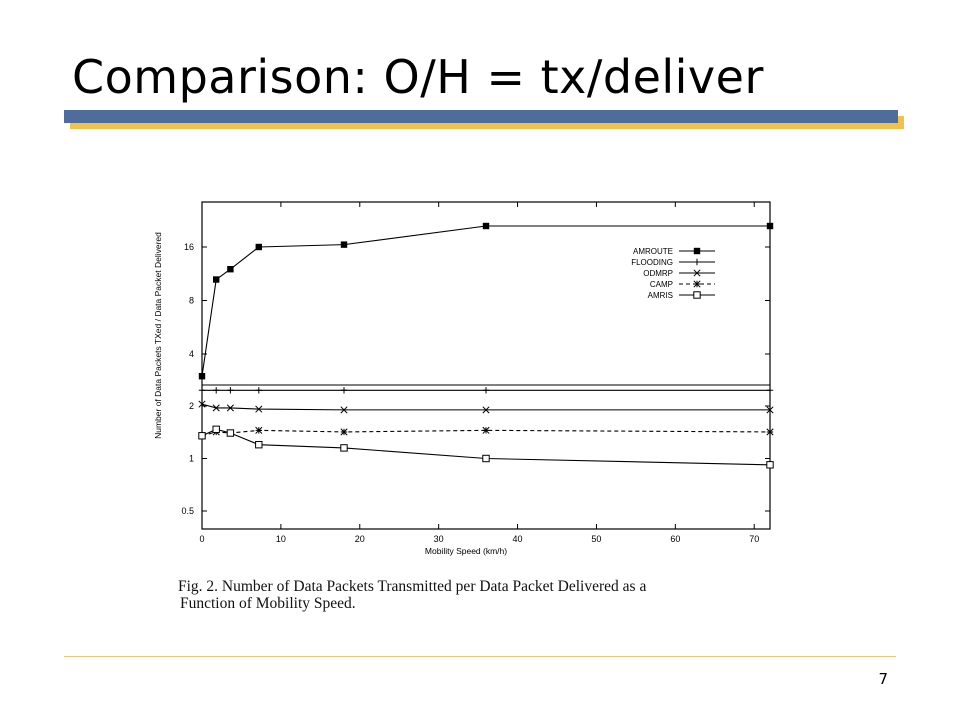 The width and height of the screenshot is (960, 720). I want to click on legend-label-amris: AMRIS, so click(660, 295).